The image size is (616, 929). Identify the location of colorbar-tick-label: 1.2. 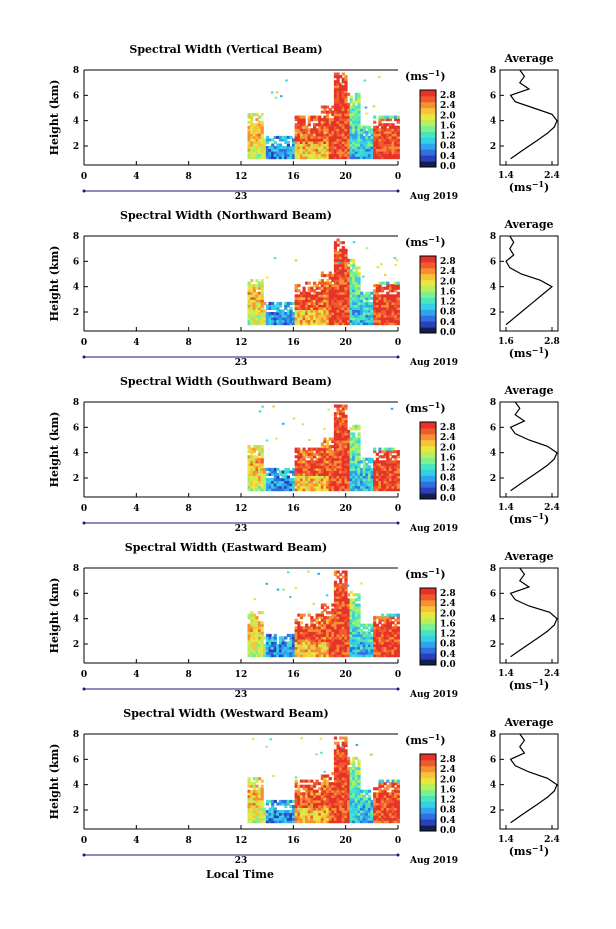
(448, 469).